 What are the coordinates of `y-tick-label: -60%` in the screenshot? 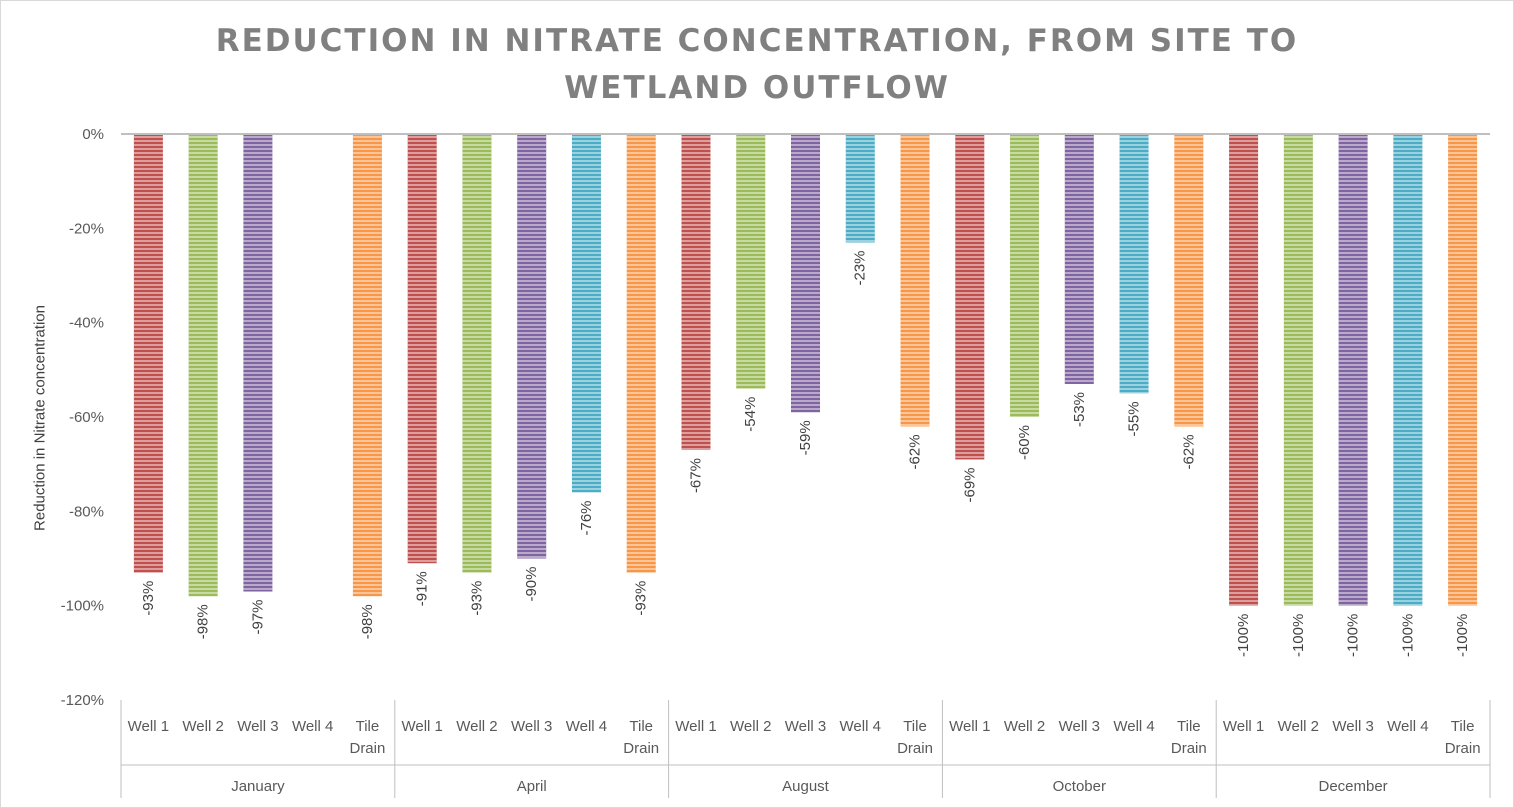 It's located at (86, 417).